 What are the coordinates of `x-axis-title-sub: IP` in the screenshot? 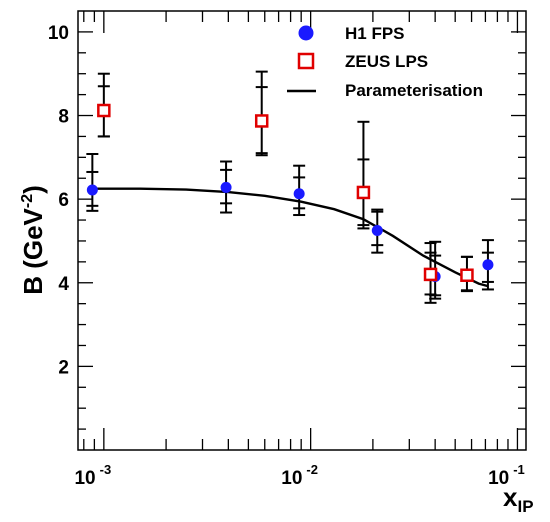 It's located at (525, 506).